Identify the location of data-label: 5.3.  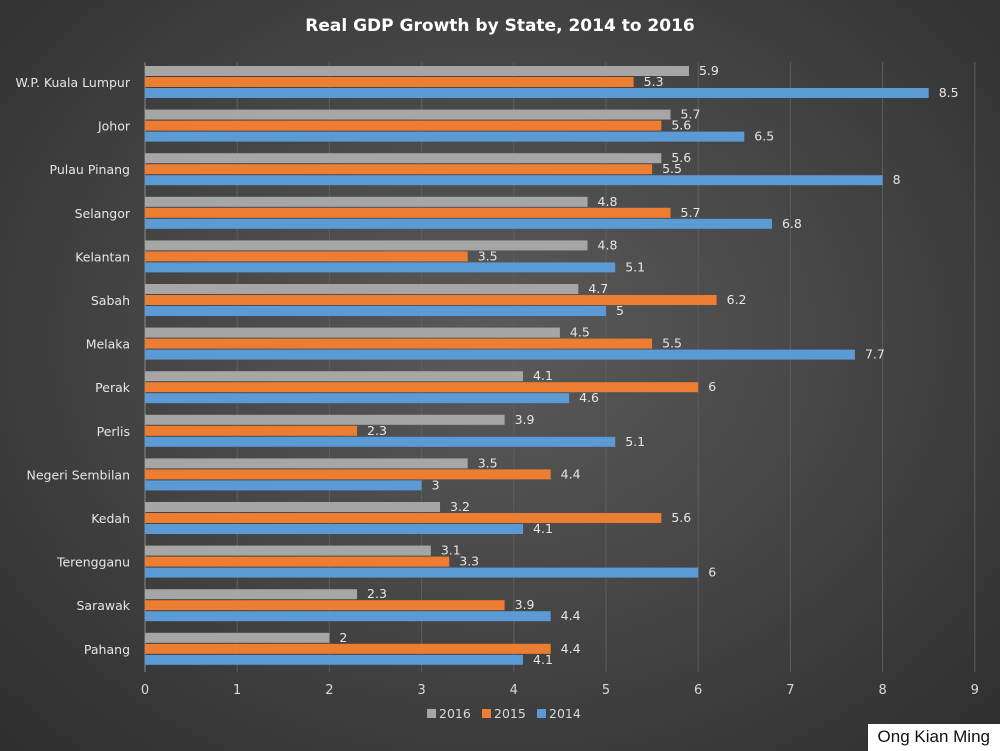
(654, 81).